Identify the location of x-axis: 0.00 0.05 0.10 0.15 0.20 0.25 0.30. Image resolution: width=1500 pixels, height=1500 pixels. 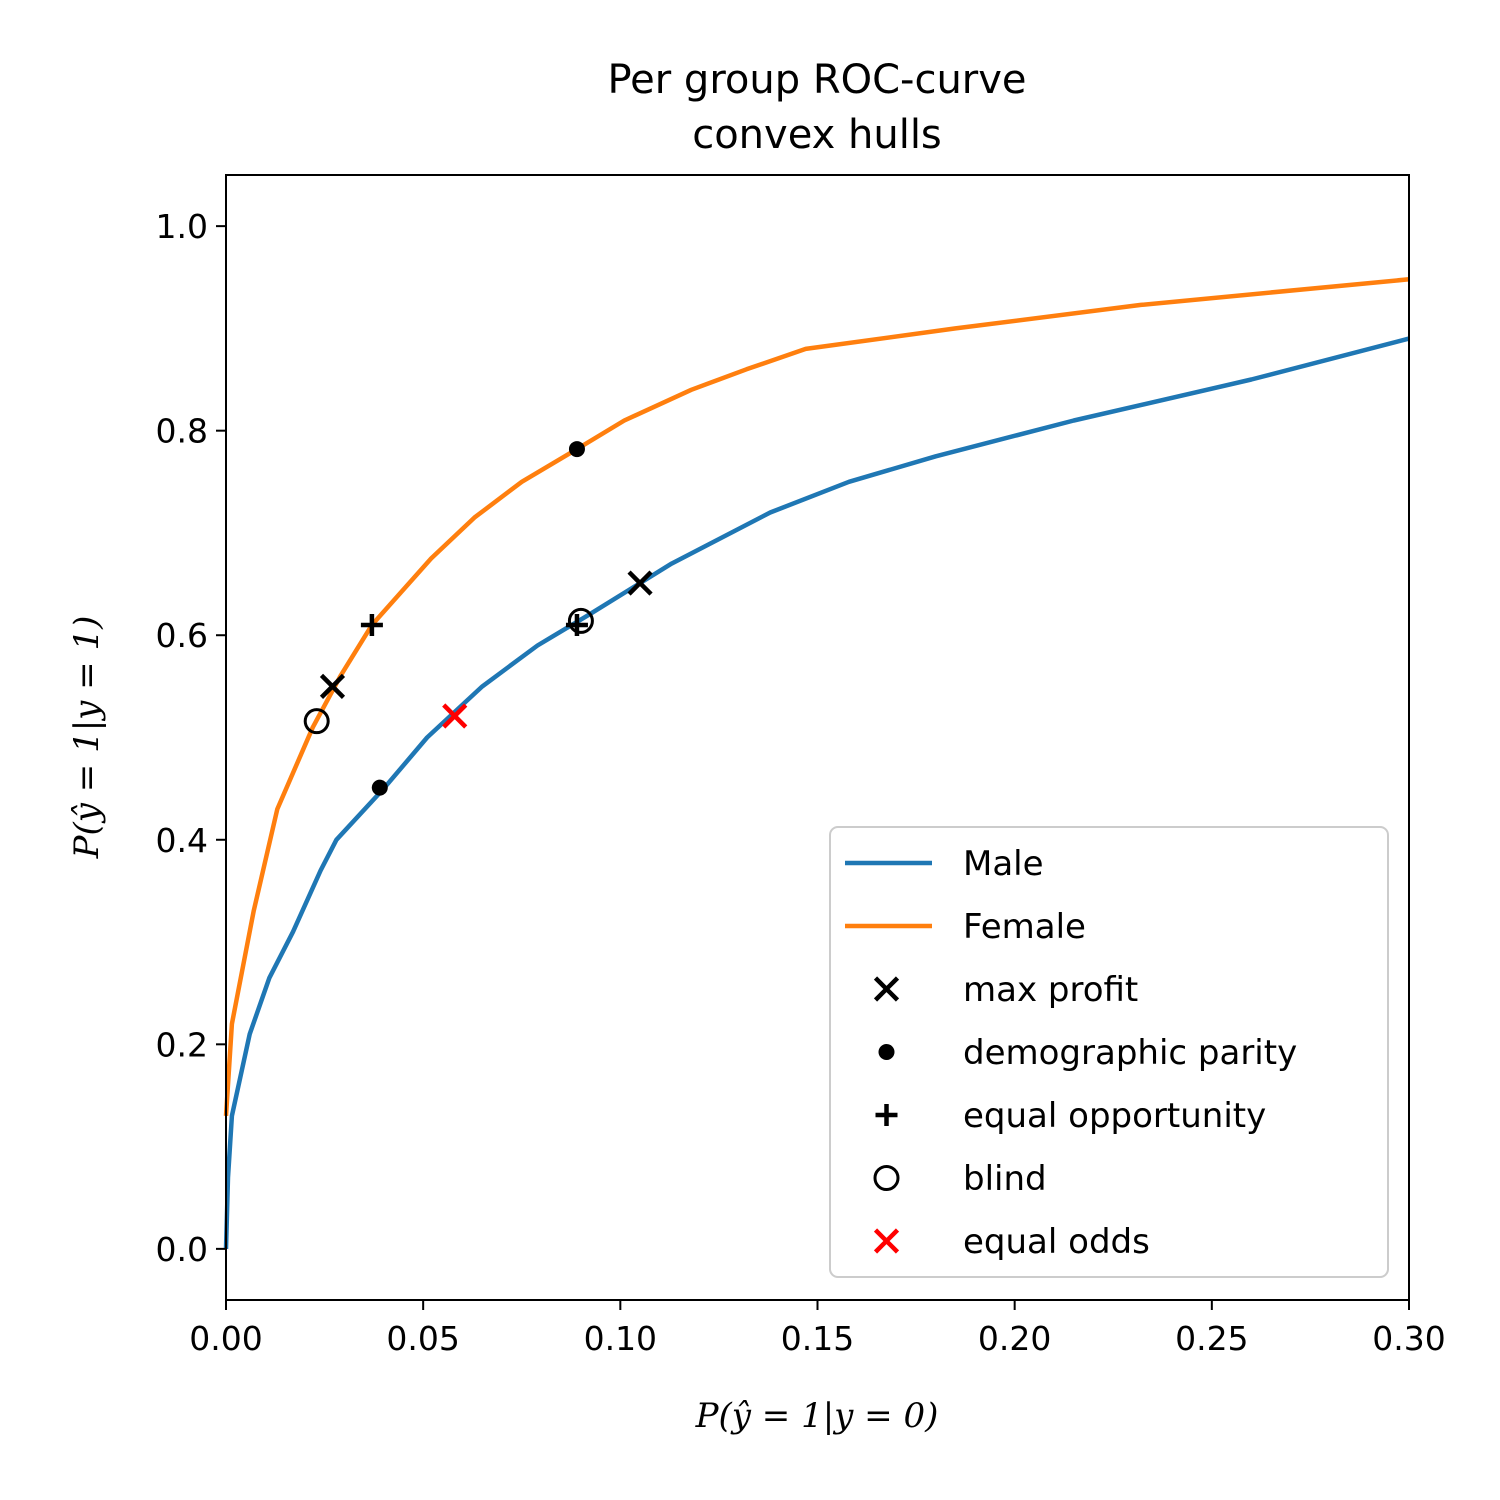
(817, 1329).